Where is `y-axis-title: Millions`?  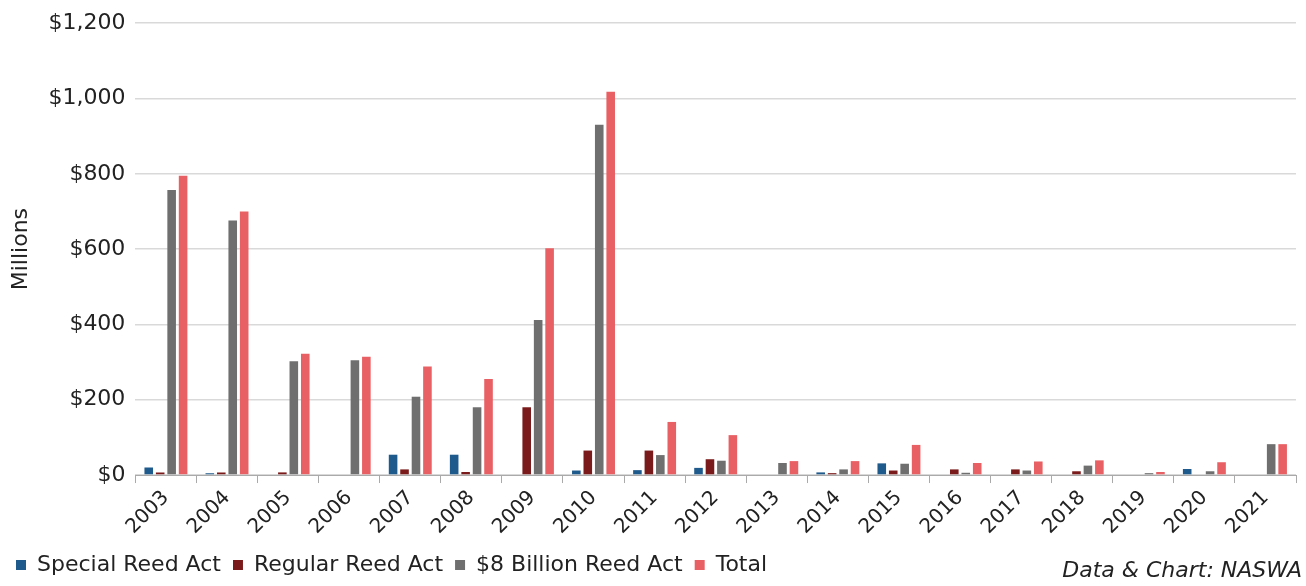 y-axis-title: Millions is located at coordinates (19, 249).